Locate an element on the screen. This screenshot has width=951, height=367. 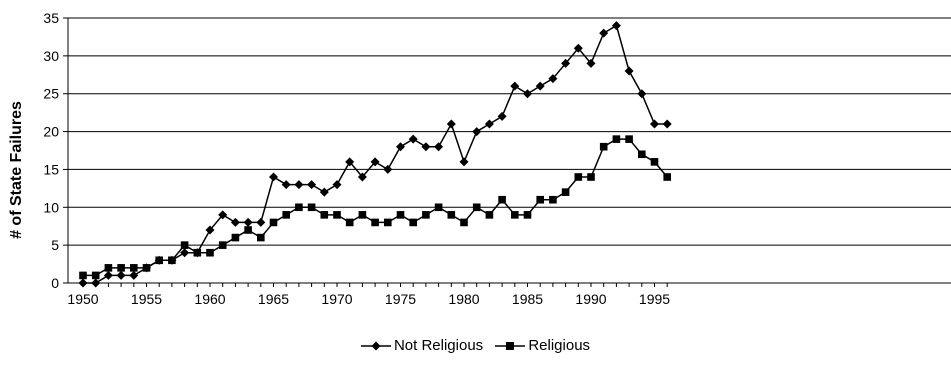
x-tick-label: 1955 is located at coordinates (146, 299).